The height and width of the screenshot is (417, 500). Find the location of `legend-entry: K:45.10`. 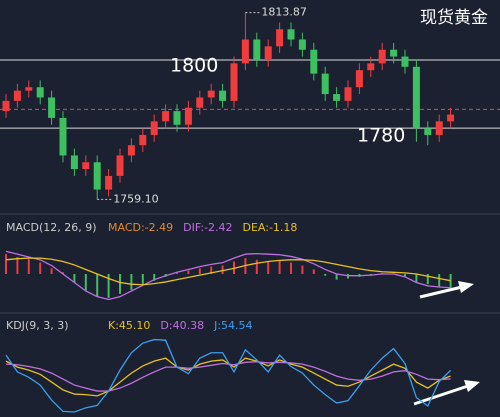

legend-entry: K:45.10 is located at coordinates (129, 325).